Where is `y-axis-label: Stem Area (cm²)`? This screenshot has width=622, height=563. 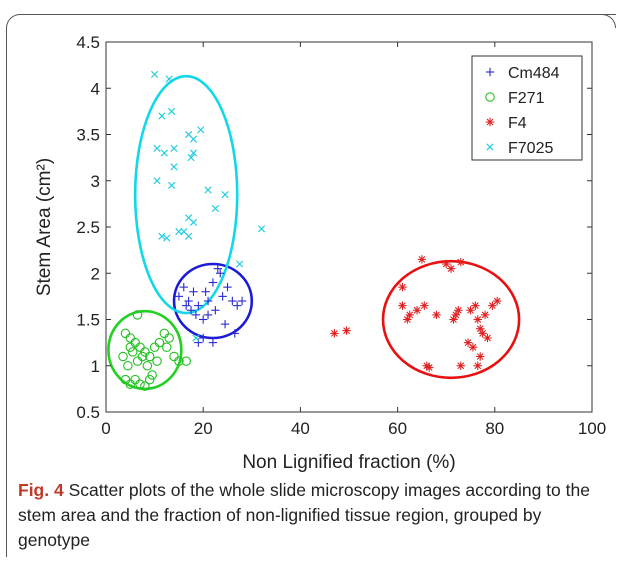 y-axis-label: Stem Area (cm²) is located at coordinates (44, 227).